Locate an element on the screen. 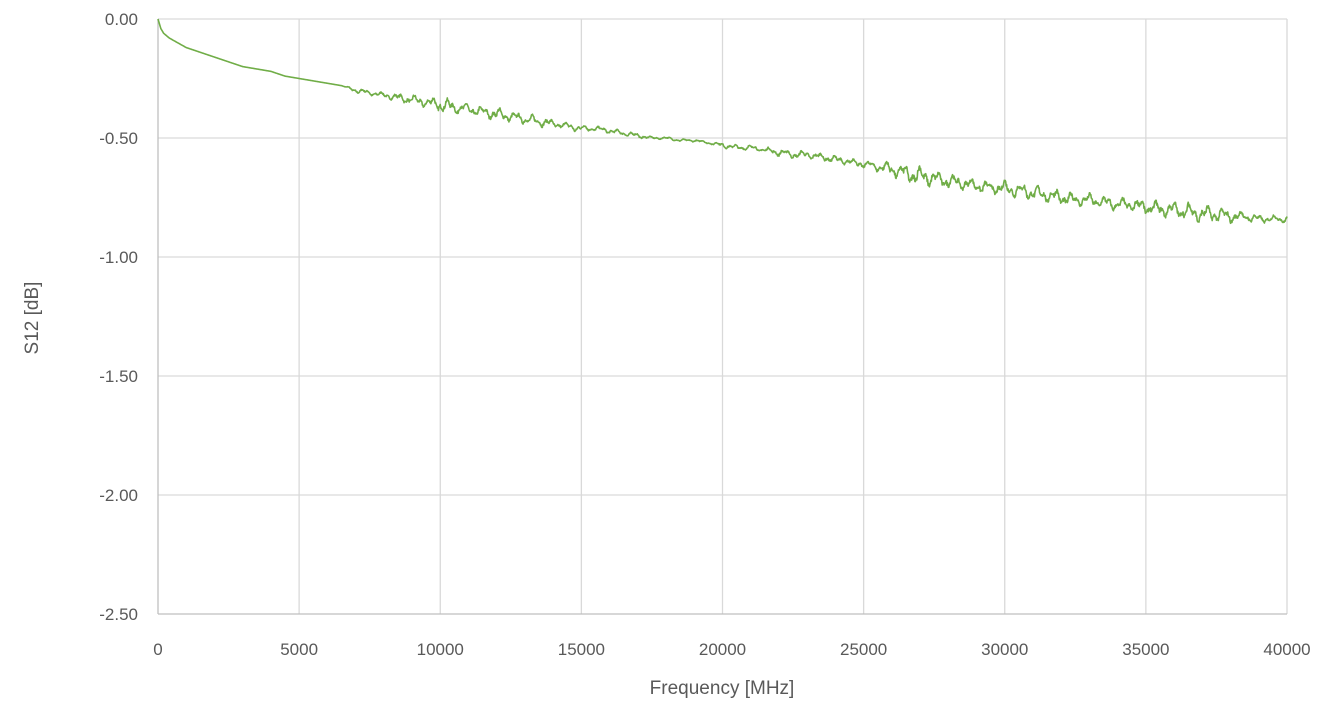  y-tick-label: 0.00 is located at coordinates (121, 19).